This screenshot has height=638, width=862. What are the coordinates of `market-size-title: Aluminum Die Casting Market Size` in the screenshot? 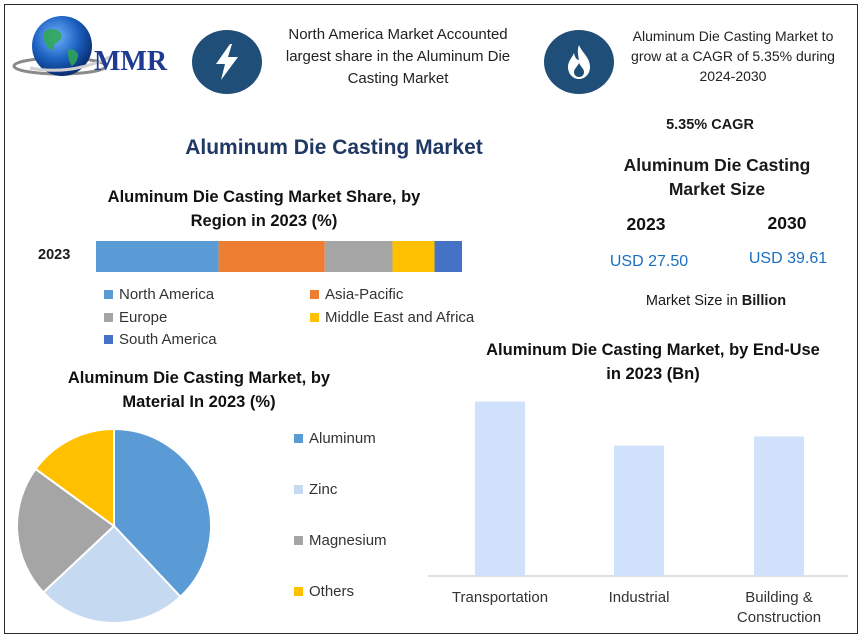 It's located at (717, 177).